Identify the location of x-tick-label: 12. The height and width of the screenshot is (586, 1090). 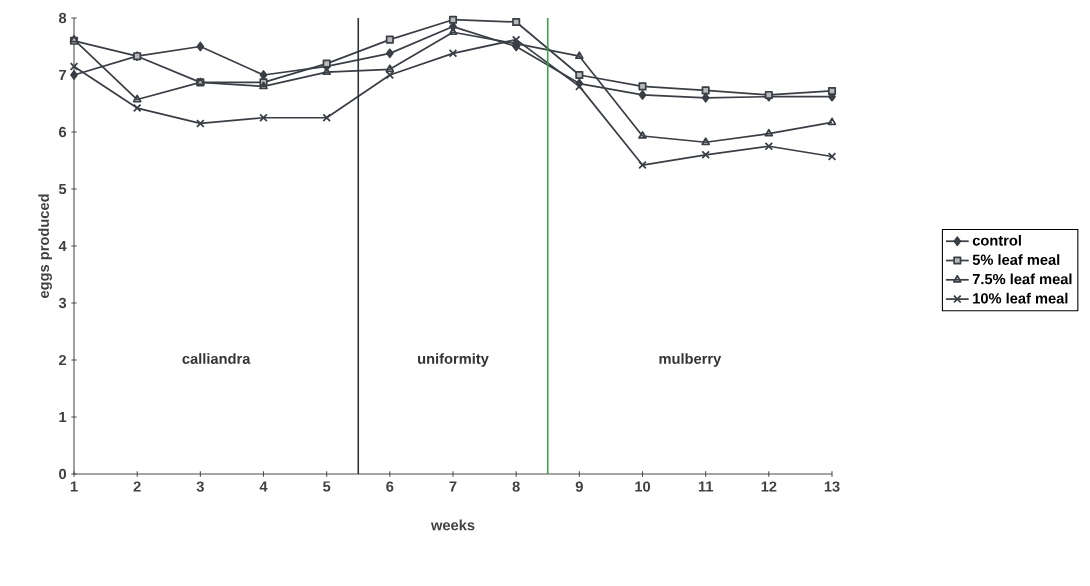
(769, 486).